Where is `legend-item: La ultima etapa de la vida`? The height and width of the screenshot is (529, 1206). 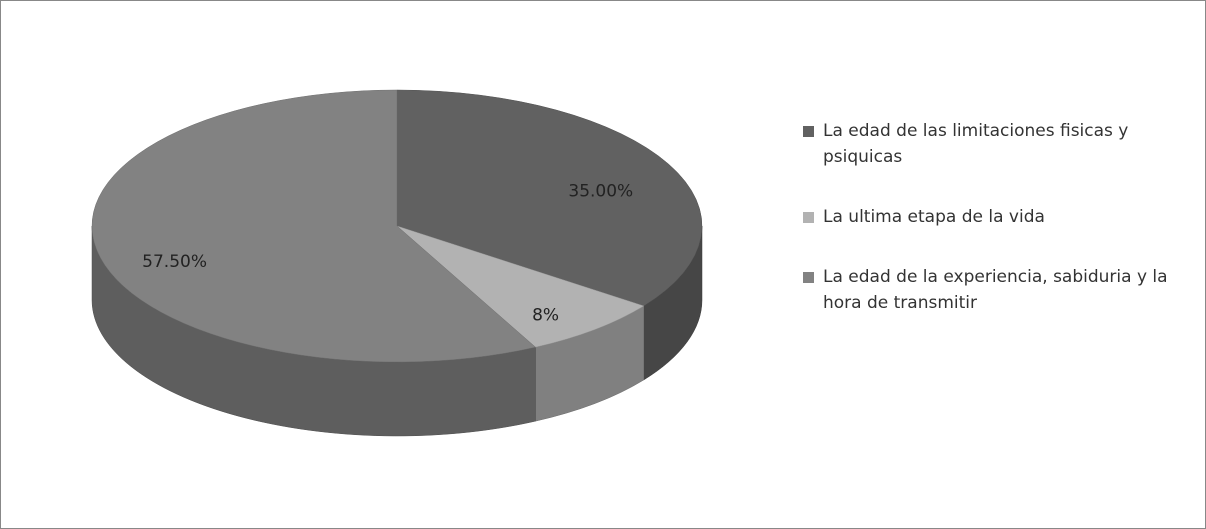
legend-item: La ultima etapa de la vida is located at coordinates (1000, 217).